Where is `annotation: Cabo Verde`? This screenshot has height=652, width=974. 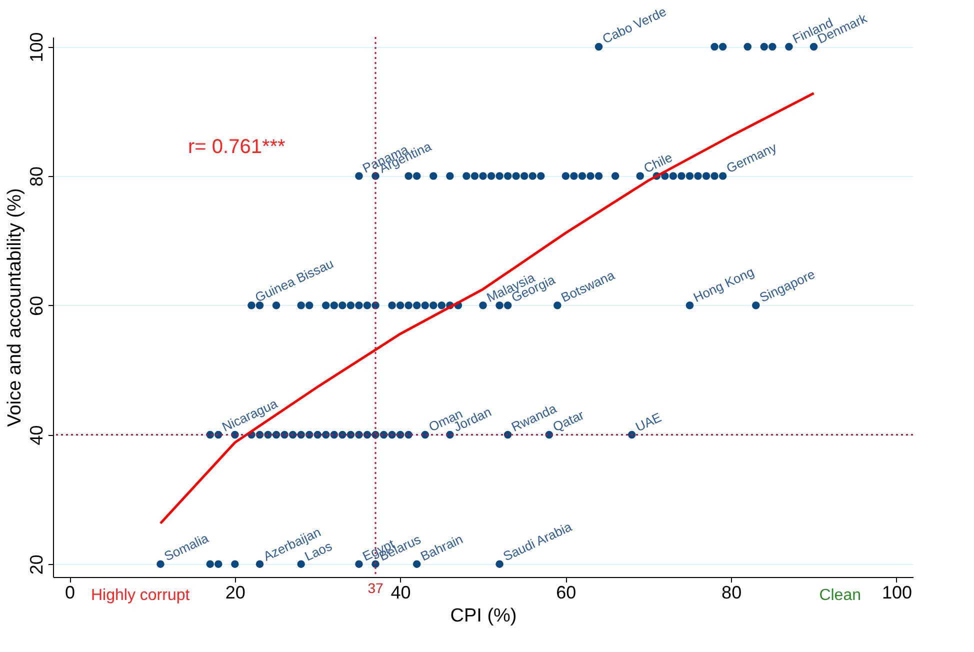 annotation: Cabo Verde is located at coordinates (634, 25).